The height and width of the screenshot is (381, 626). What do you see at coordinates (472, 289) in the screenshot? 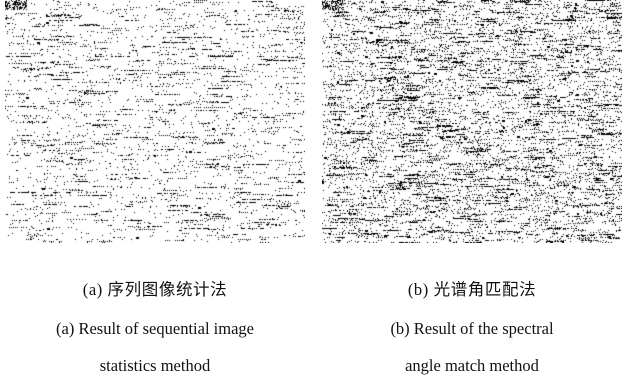
I see `caption-cn-b: (b) 光谱角匹配法` at bounding box center [472, 289].